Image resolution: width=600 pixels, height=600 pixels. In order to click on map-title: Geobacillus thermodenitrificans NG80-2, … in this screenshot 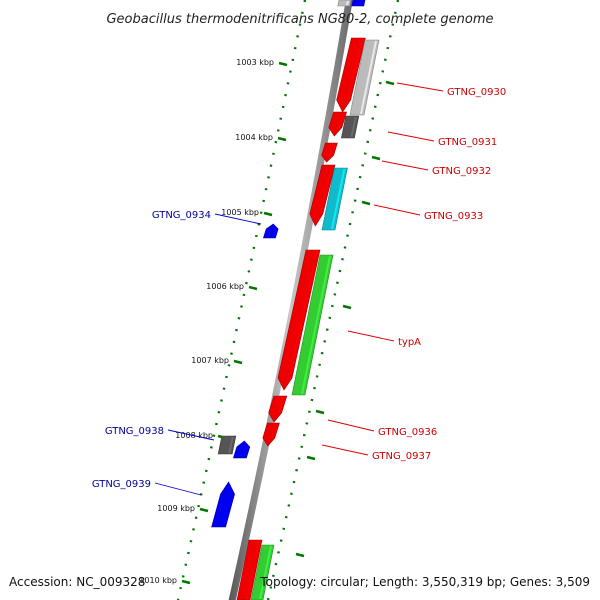, I will do `click(299, 19)`.